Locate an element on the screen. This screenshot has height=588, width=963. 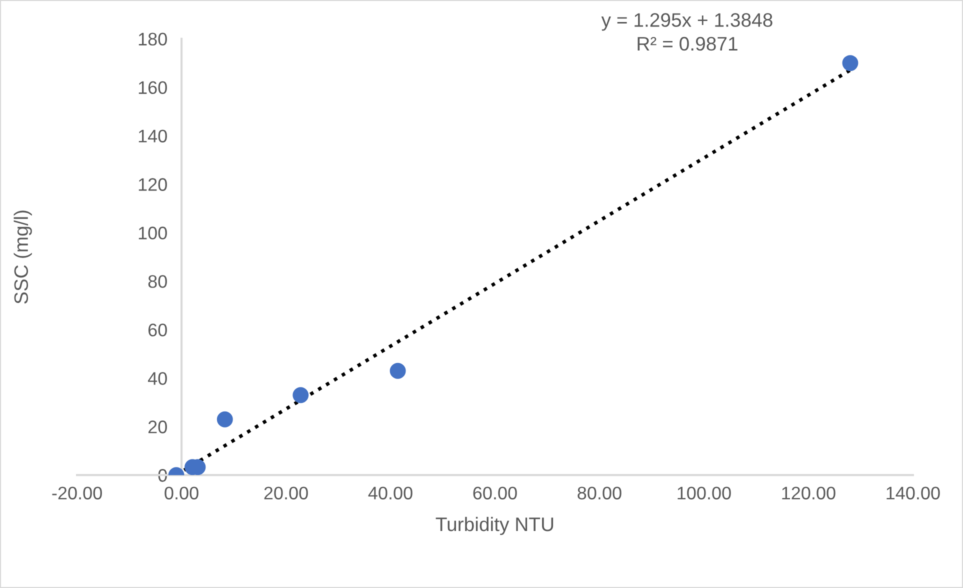
x-tick-label: 0.00 is located at coordinates (181, 493).